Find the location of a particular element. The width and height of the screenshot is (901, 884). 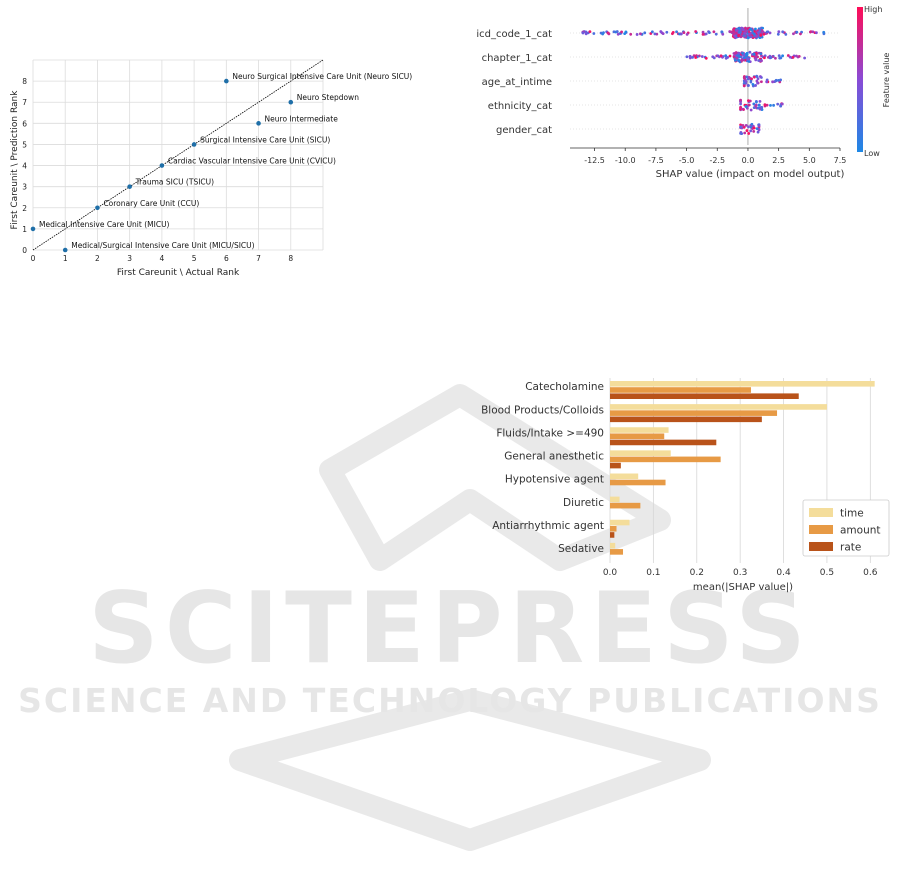

x-tick-label: 0.6 is located at coordinates (870, 573).